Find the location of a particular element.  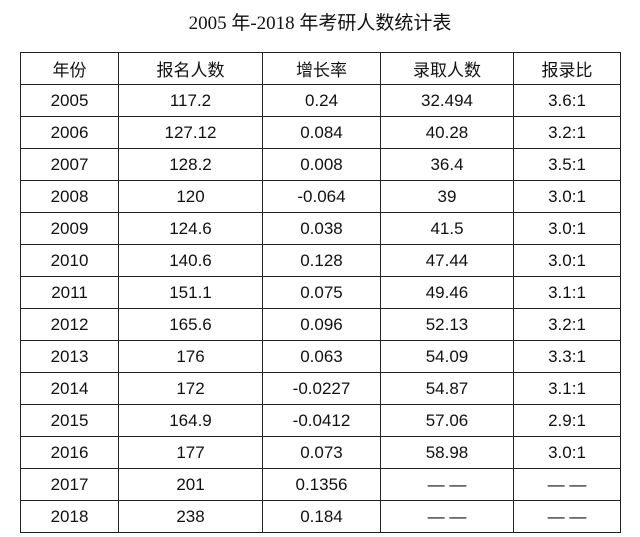

table-cell: 117.2 is located at coordinates (190, 100).